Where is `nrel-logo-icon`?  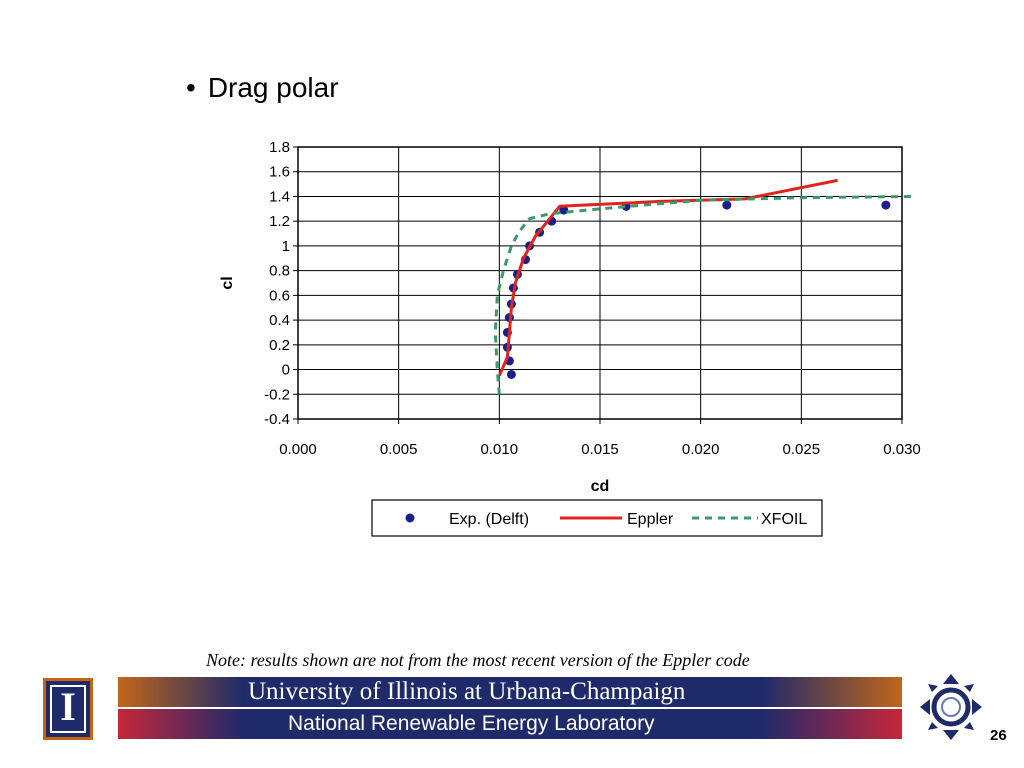 nrel-logo-icon is located at coordinates (951, 707).